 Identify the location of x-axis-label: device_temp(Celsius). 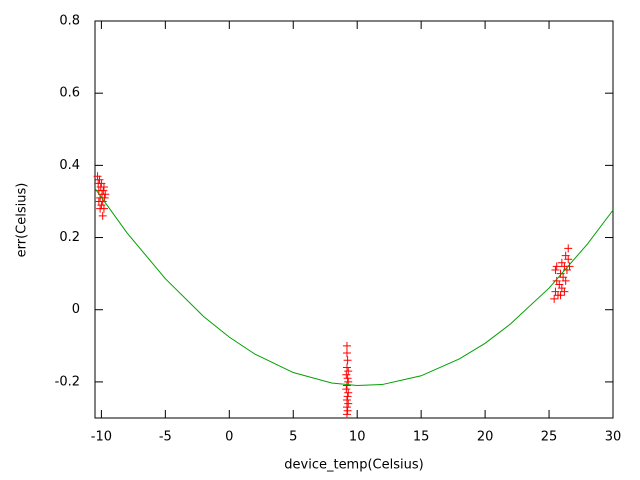
(353, 465).